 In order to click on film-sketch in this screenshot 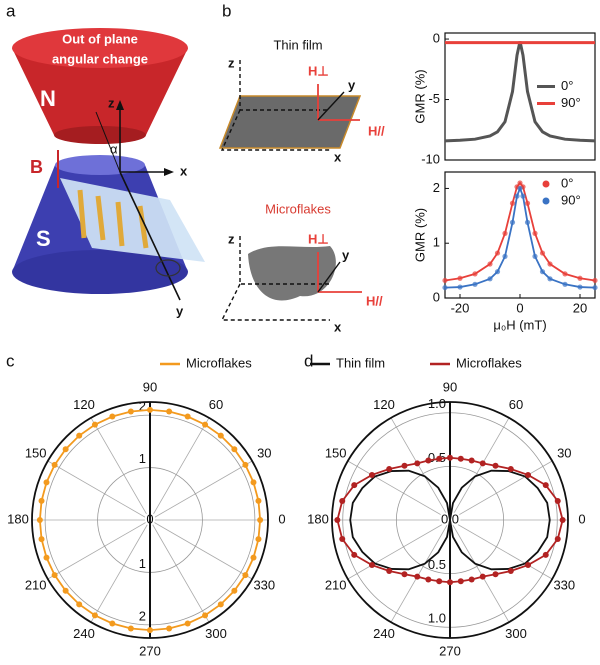, I will do `click(290, 190)`.